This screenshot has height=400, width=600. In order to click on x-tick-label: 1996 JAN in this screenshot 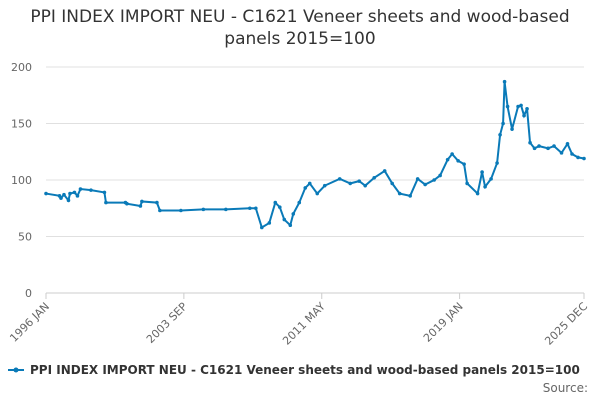, I will do `click(29, 322)`.